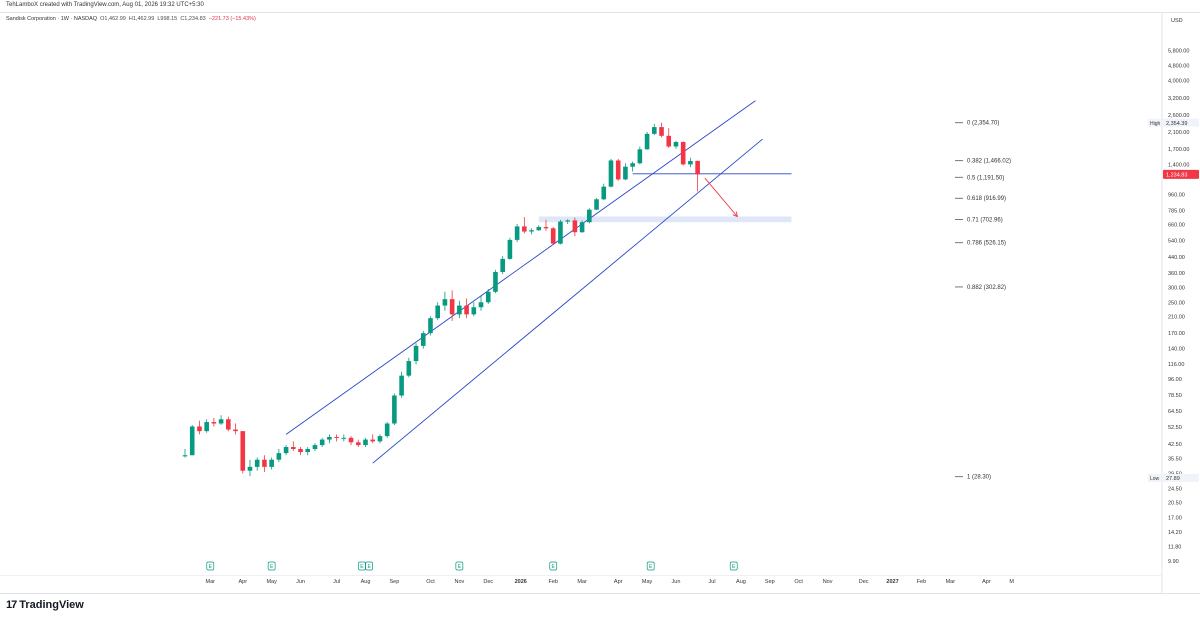 The image size is (1200, 619). I want to click on y-tick-label: 1,700.00, so click(1178, 150).